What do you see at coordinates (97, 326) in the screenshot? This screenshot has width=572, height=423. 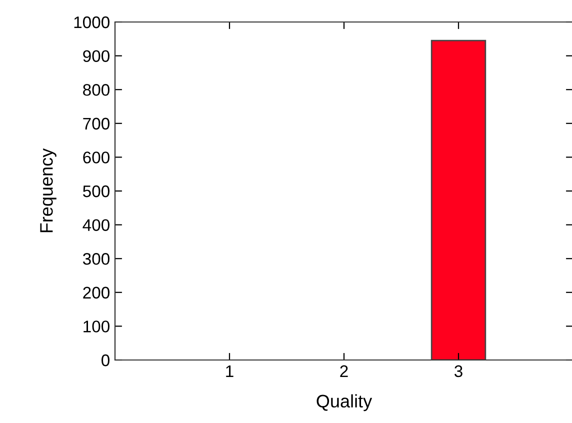 I see `y-tick-label: 100` at bounding box center [97, 326].